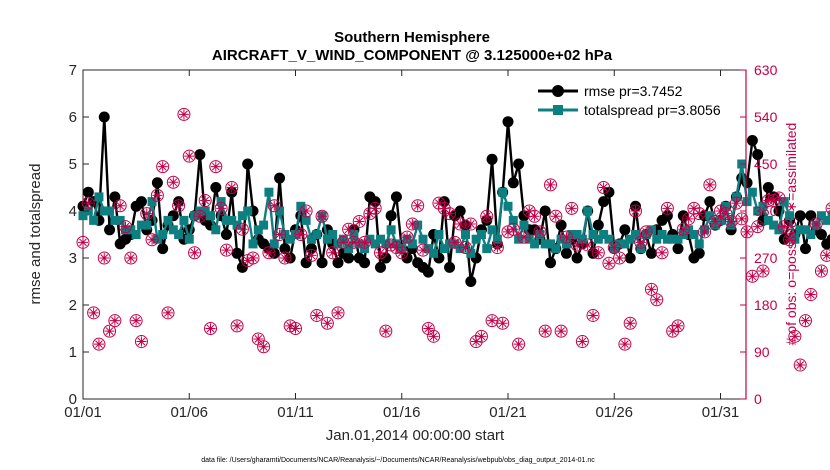 The height and width of the screenshot is (470, 830). Describe the element at coordinates (415, 435) in the screenshot. I see `x-axis-label: Jan.01,2014 00:00:00 start` at that location.